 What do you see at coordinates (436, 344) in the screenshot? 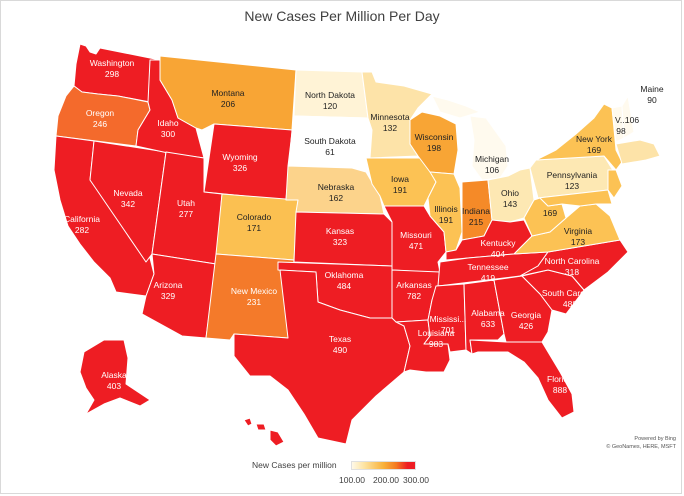
I see `state-value-LA: 983` at bounding box center [436, 344].